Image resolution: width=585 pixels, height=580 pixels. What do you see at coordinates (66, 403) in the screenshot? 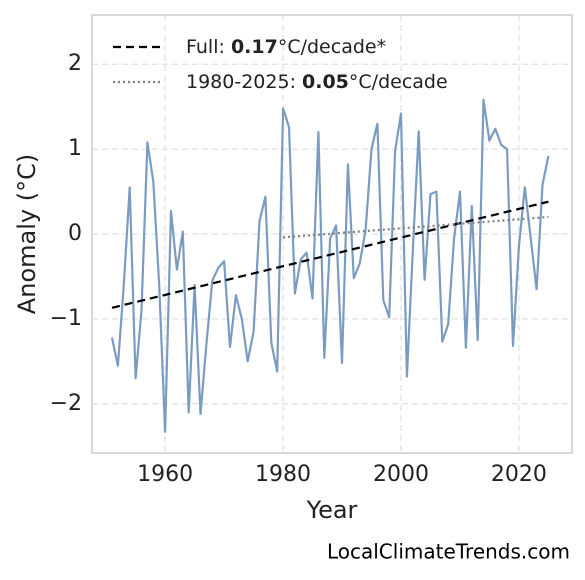
I see `y-tick-label: −2` at bounding box center [66, 403].